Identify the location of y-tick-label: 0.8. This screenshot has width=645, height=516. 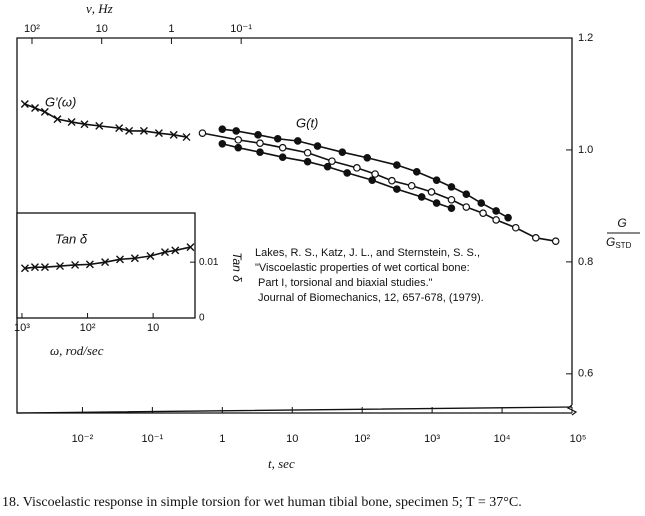
(585, 262).